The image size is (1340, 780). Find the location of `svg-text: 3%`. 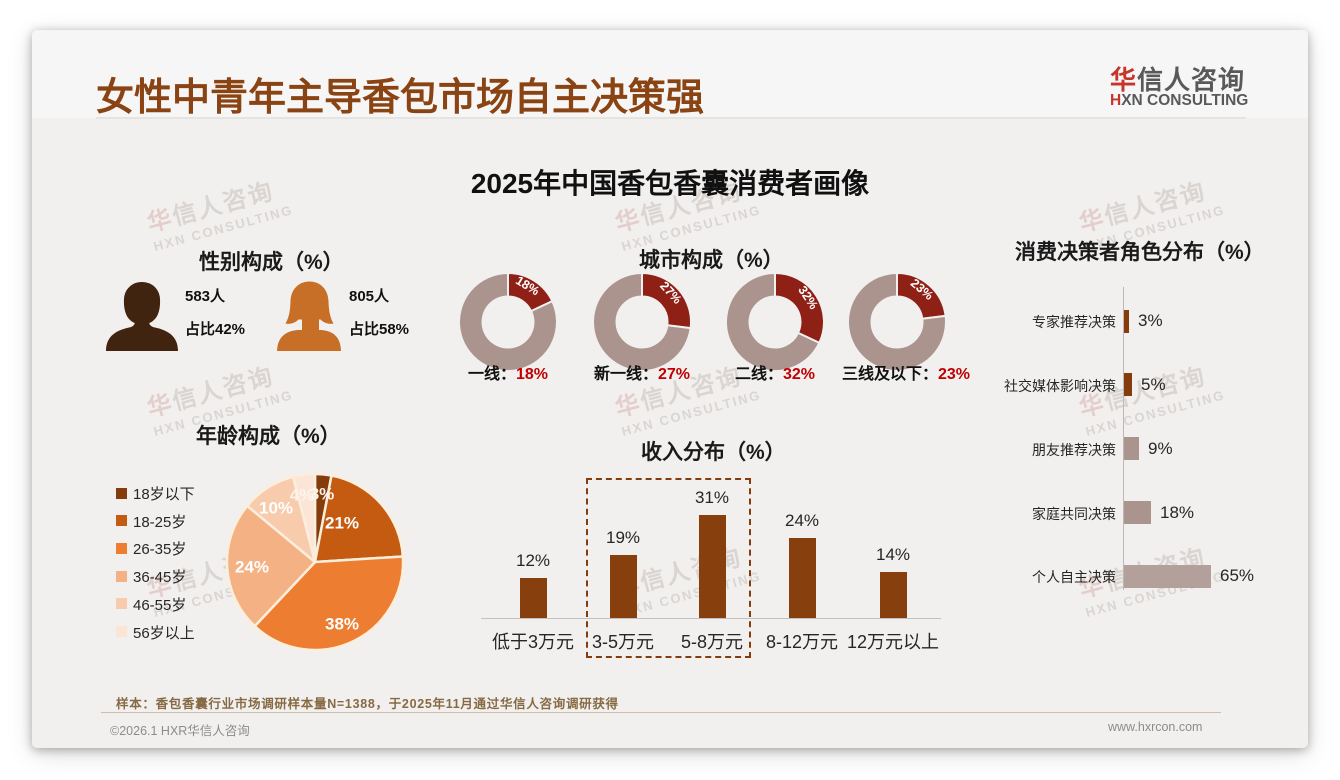

svg-text: 3% is located at coordinates (322, 494).